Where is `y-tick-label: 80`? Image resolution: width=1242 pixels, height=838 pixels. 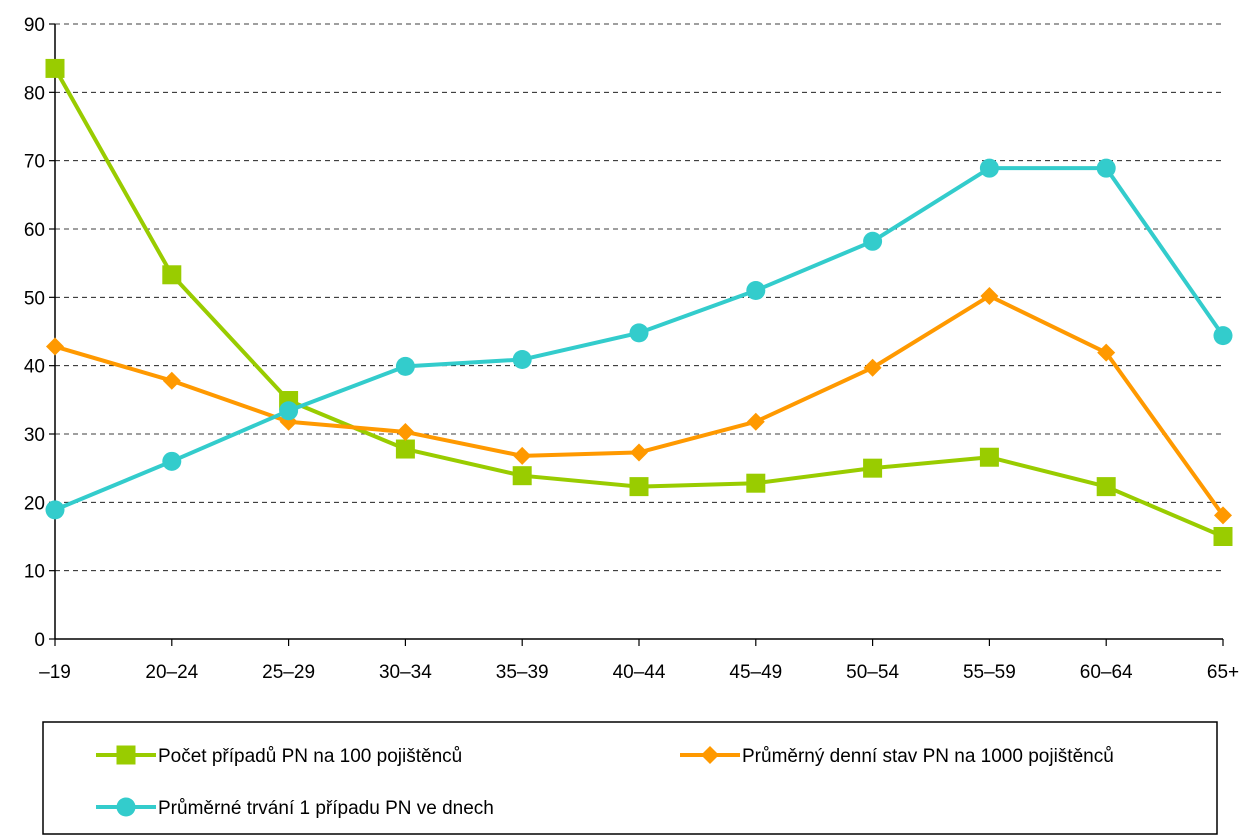 y-tick-label: 80 is located at coordinates (34, 93).